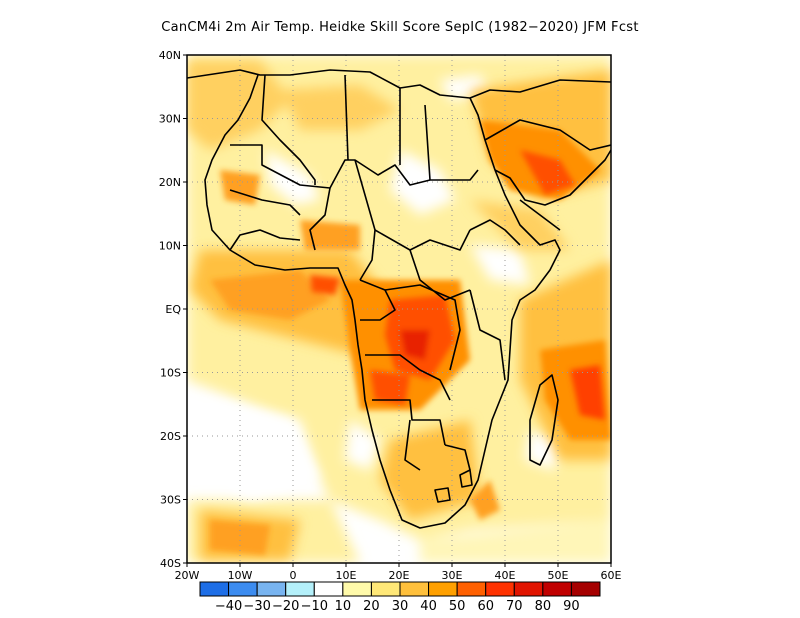 The image size is (800, 618). I want to click on lat-tick-label: 40N, so click(170, 55).